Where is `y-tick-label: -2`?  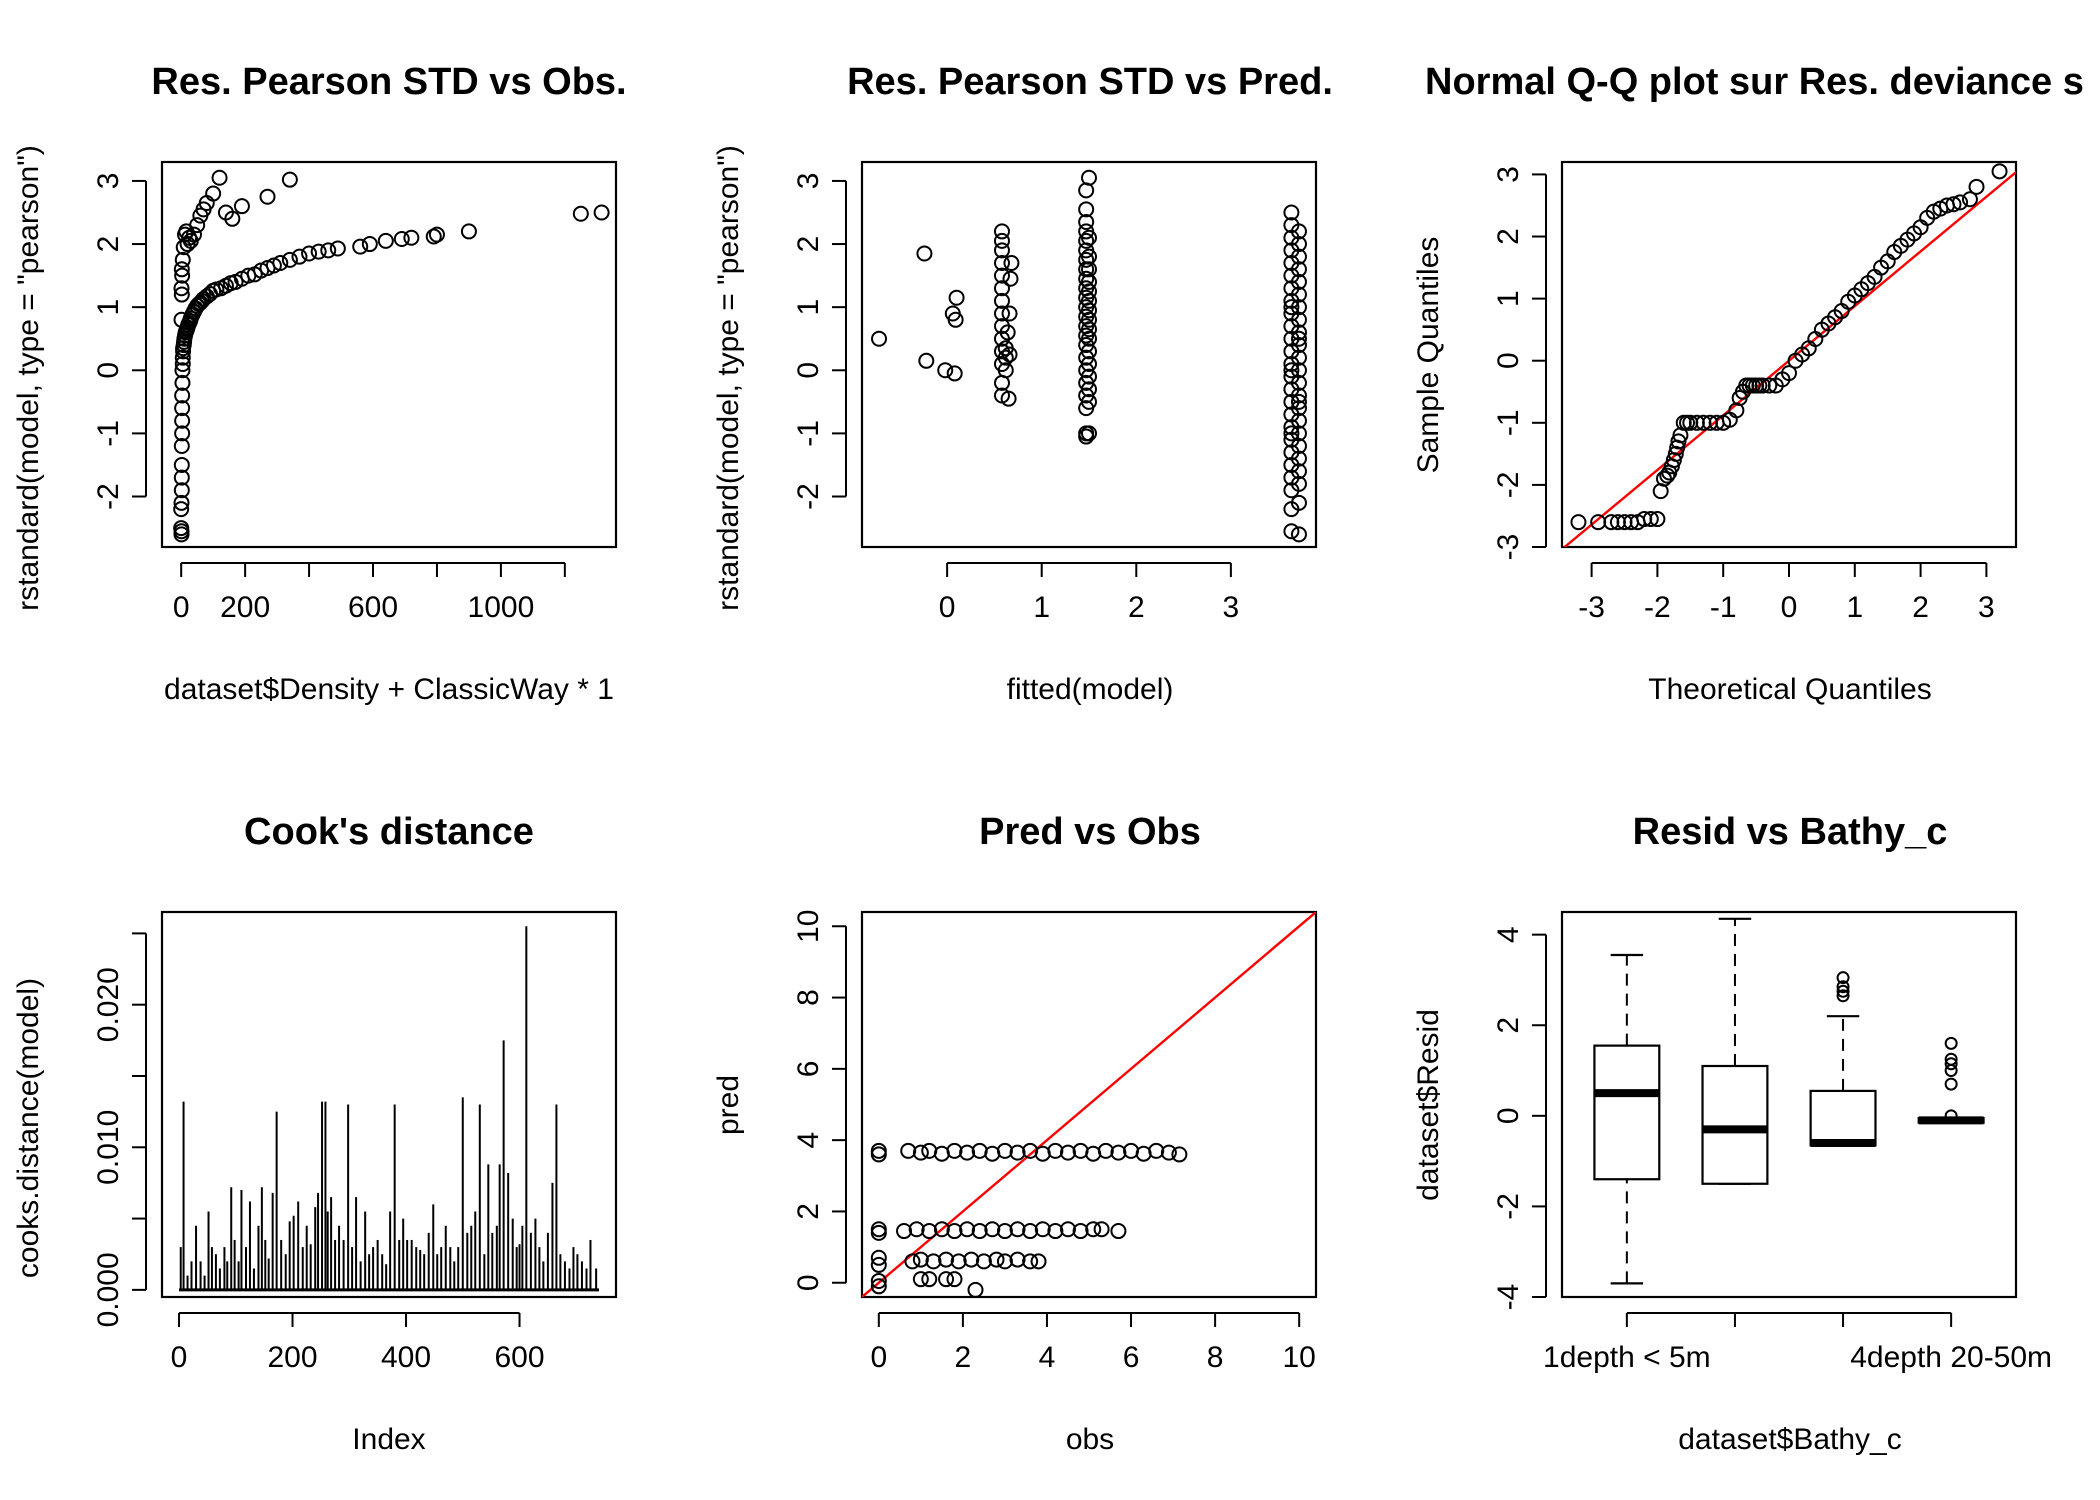 y-tick-label: -2 is located at coordinates (108, 496).